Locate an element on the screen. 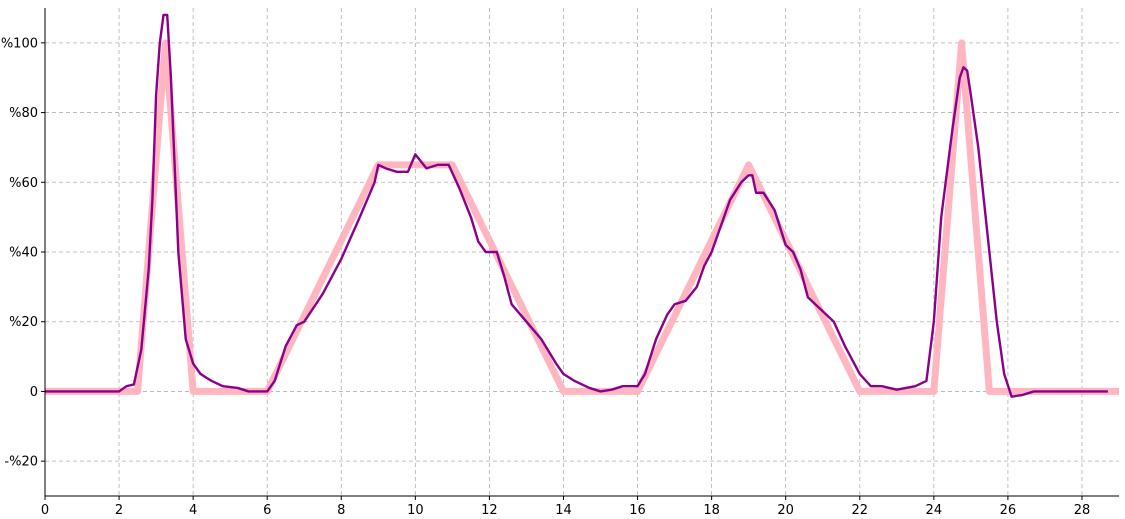 This screenshot has height=519, width=1125. y-tick-label: %80 is located at coordinates (23, 113).